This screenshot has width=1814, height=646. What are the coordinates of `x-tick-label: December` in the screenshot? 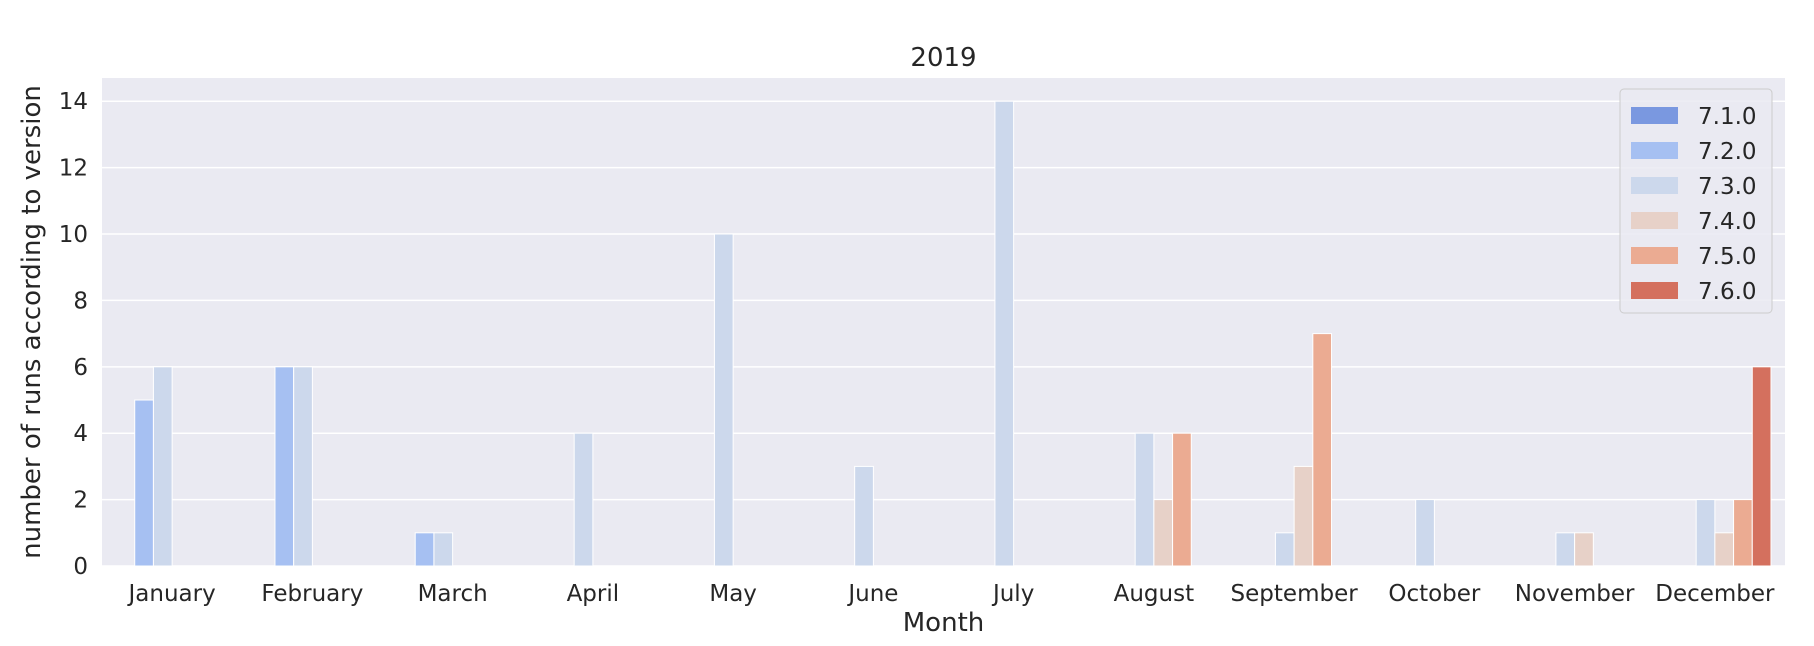 It's located at (1715, 594).